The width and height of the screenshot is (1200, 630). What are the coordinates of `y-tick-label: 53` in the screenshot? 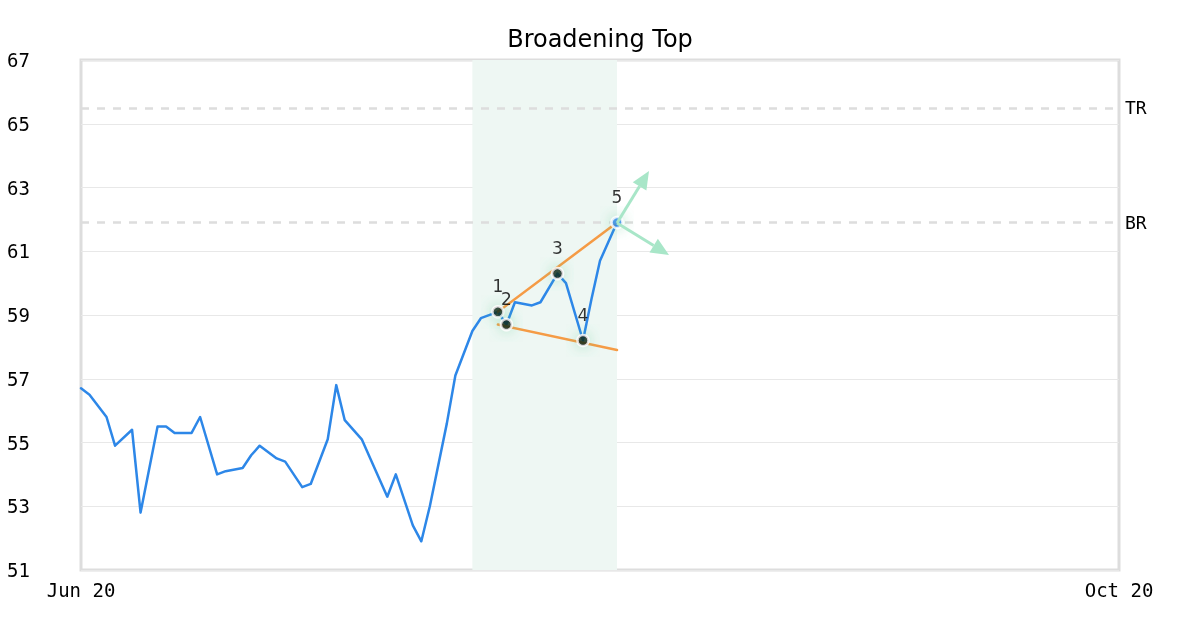 It's located at (18, 506).